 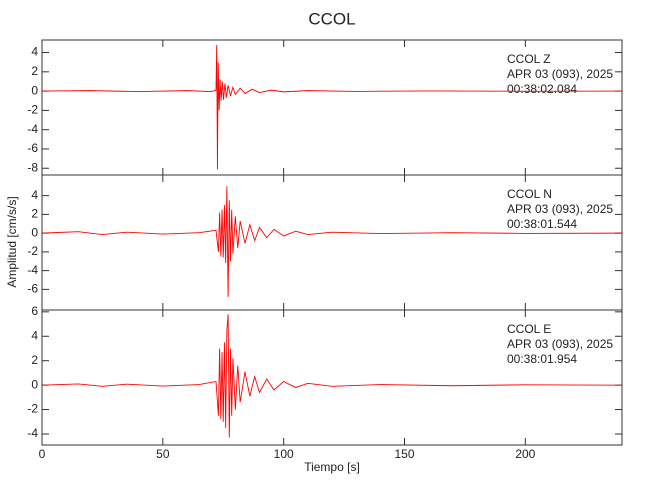 What do you see at coordinates (32, 167) in the screenshot?
I see `y-tick-label: -8` at bounding box center [32, 167].